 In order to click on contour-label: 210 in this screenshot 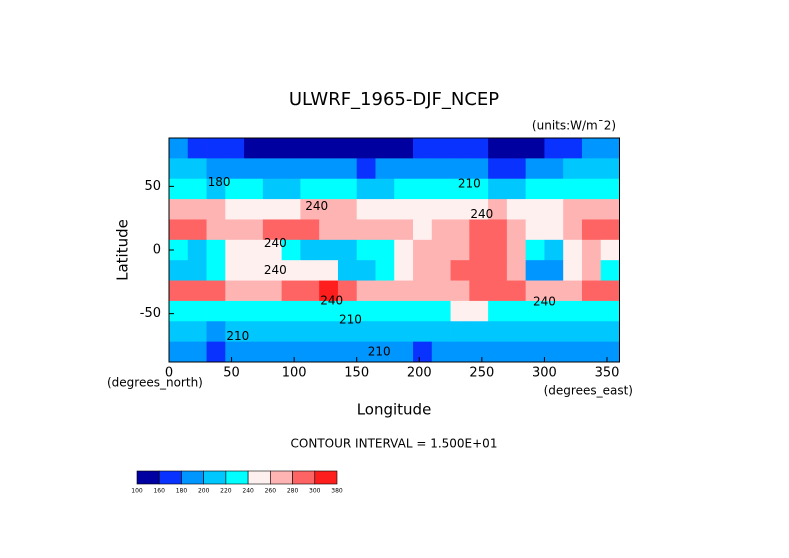, I will do `click(379, 351)`.